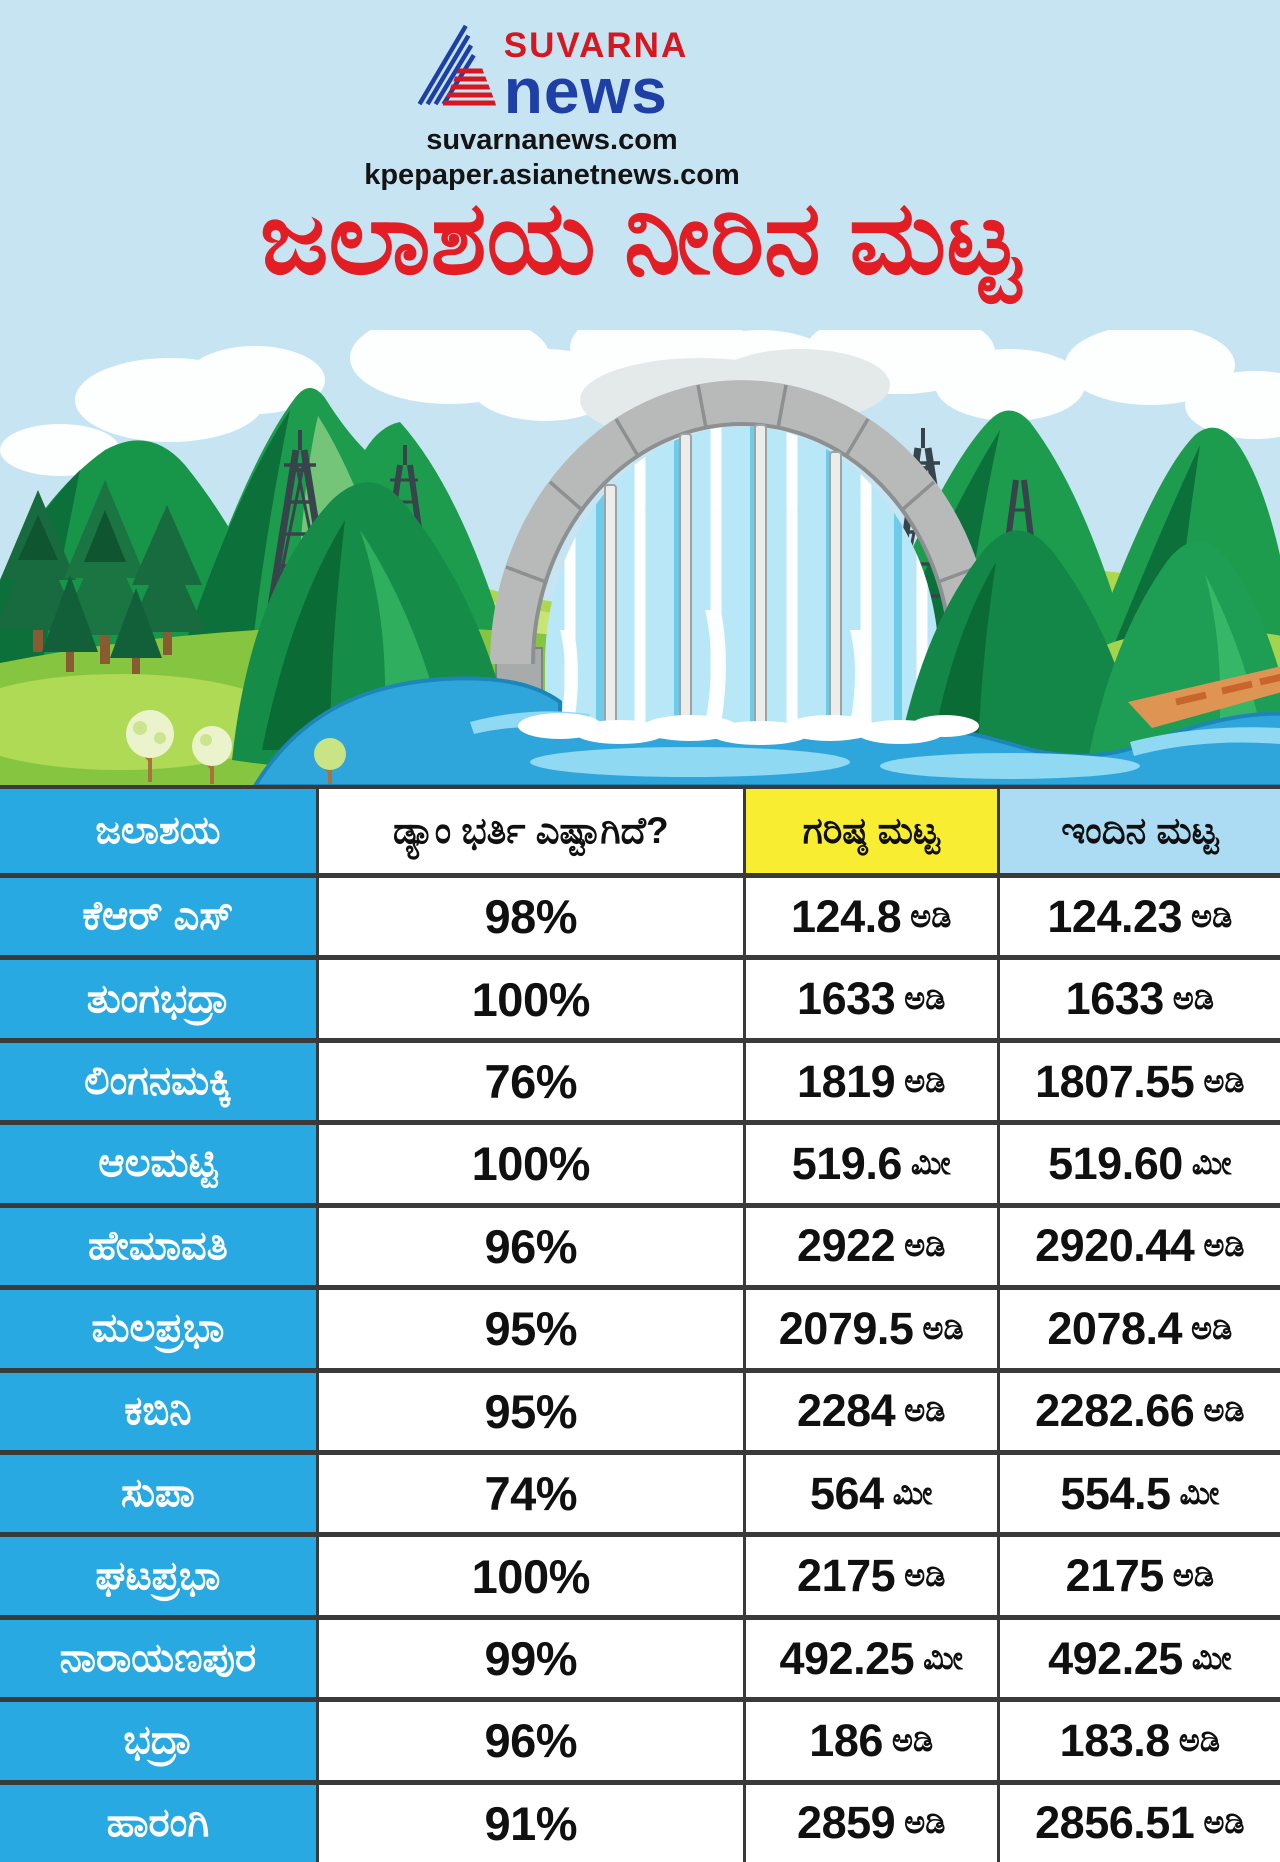 The image size is (1280, 1862). Describe the element at coordinates (872, 917) in the screenshot. I see `max-level-cell: 124.8 ಅಡಿ` at that location.